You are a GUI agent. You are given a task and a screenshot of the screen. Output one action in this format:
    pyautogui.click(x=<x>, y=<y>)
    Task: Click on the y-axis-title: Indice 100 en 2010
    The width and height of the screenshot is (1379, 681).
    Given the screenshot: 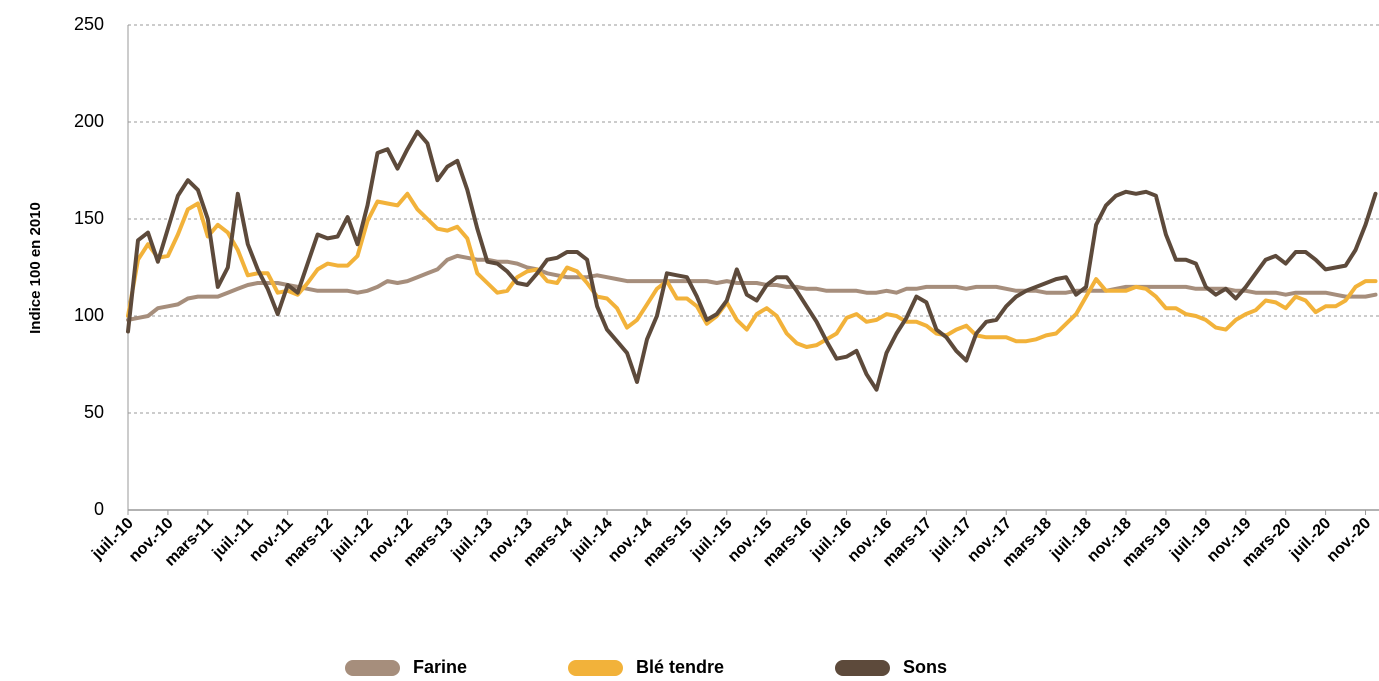 What is the action you would take?
    pyautogui.click(x=35, y=268)
    